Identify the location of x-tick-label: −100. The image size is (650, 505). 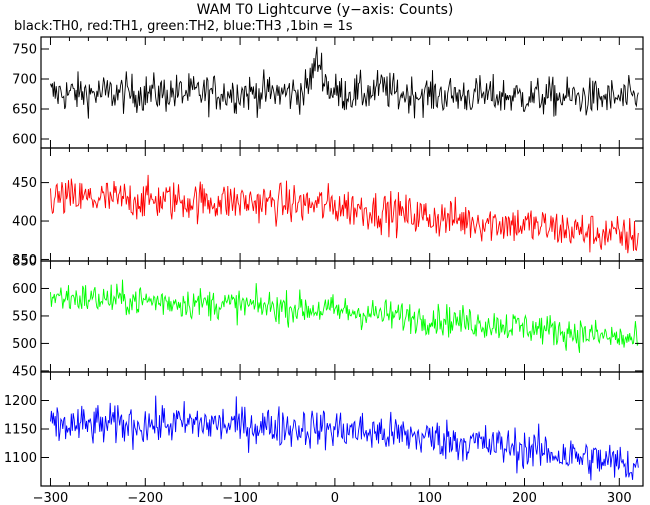
(240, 498).